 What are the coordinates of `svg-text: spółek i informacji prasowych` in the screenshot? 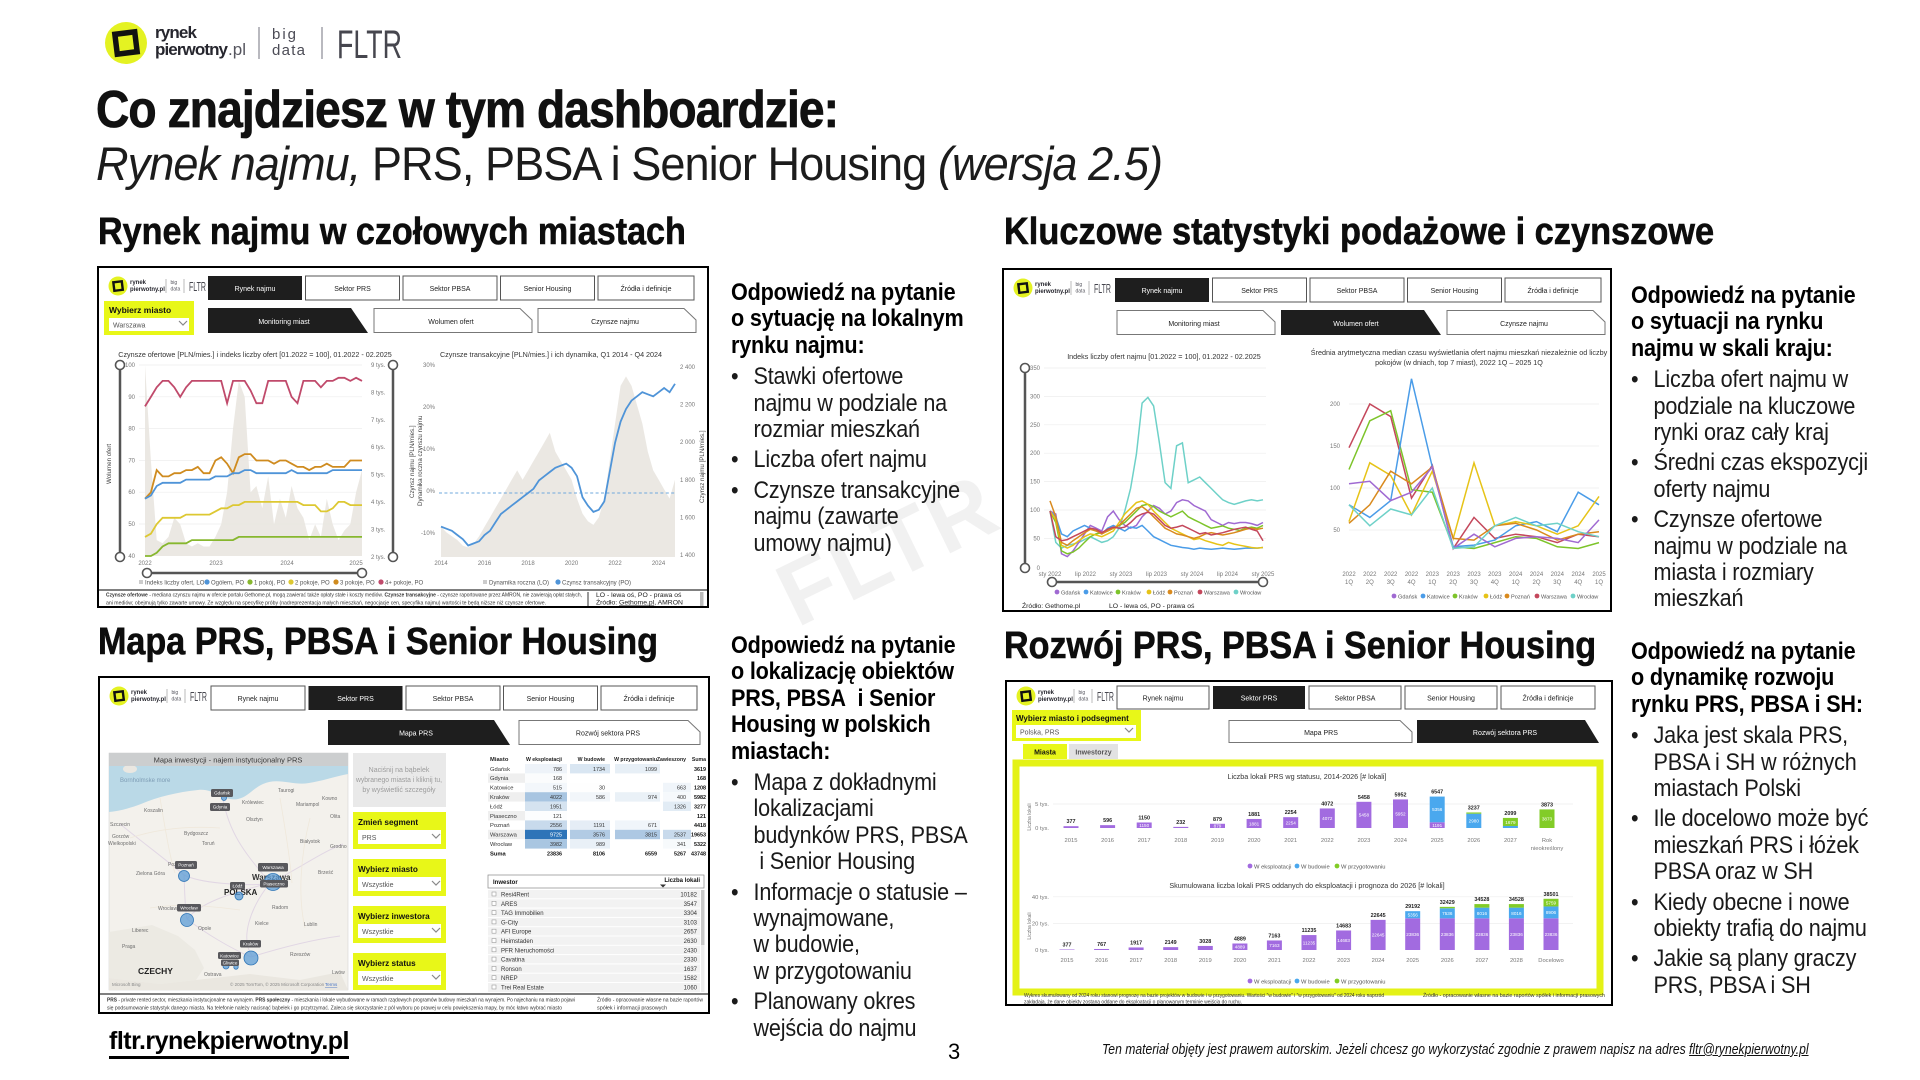 It's located at (632, 1009).